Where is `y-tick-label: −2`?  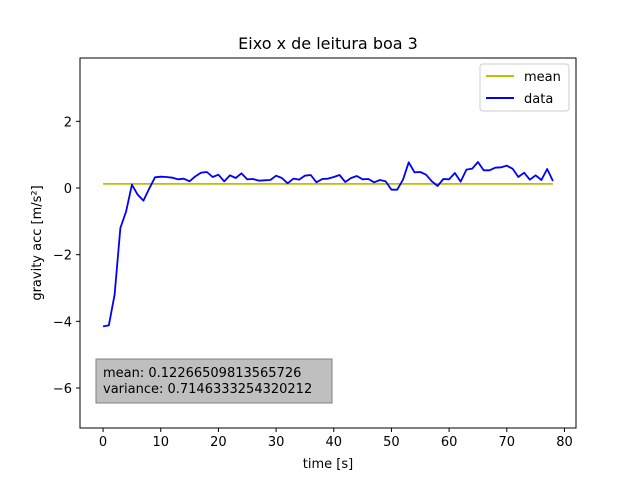 y-tick-label: −2 is located at coordinates (62, 256).